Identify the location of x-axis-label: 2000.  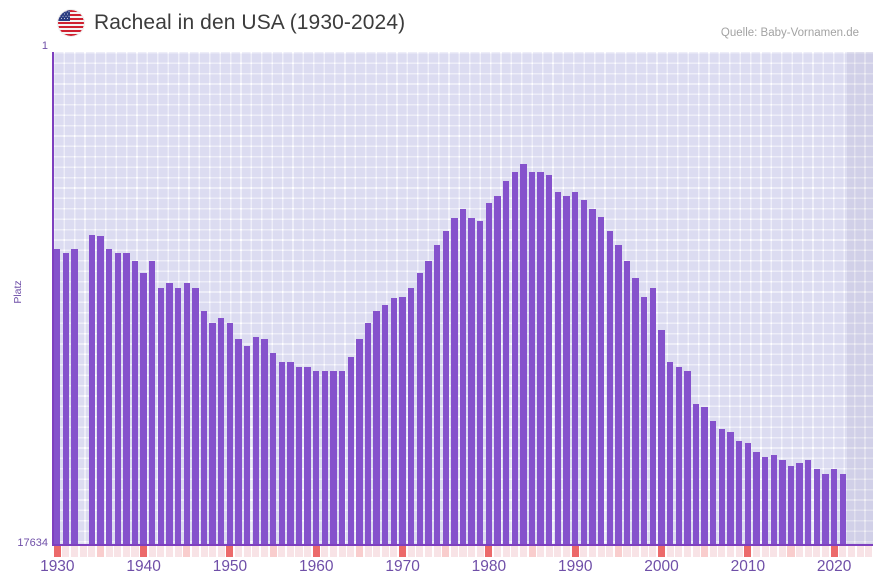
(661, 566).